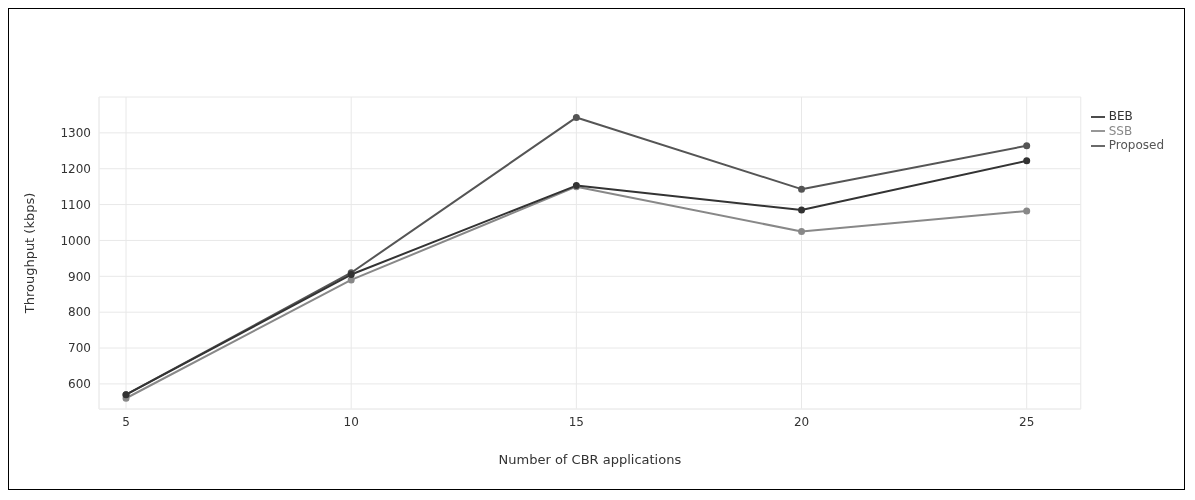 The image size is (1195, 500). What do you see at coordinates (75, 133) in the screenshot?
I see `y-tick-label: 1300` at bounding box center [75, 133].